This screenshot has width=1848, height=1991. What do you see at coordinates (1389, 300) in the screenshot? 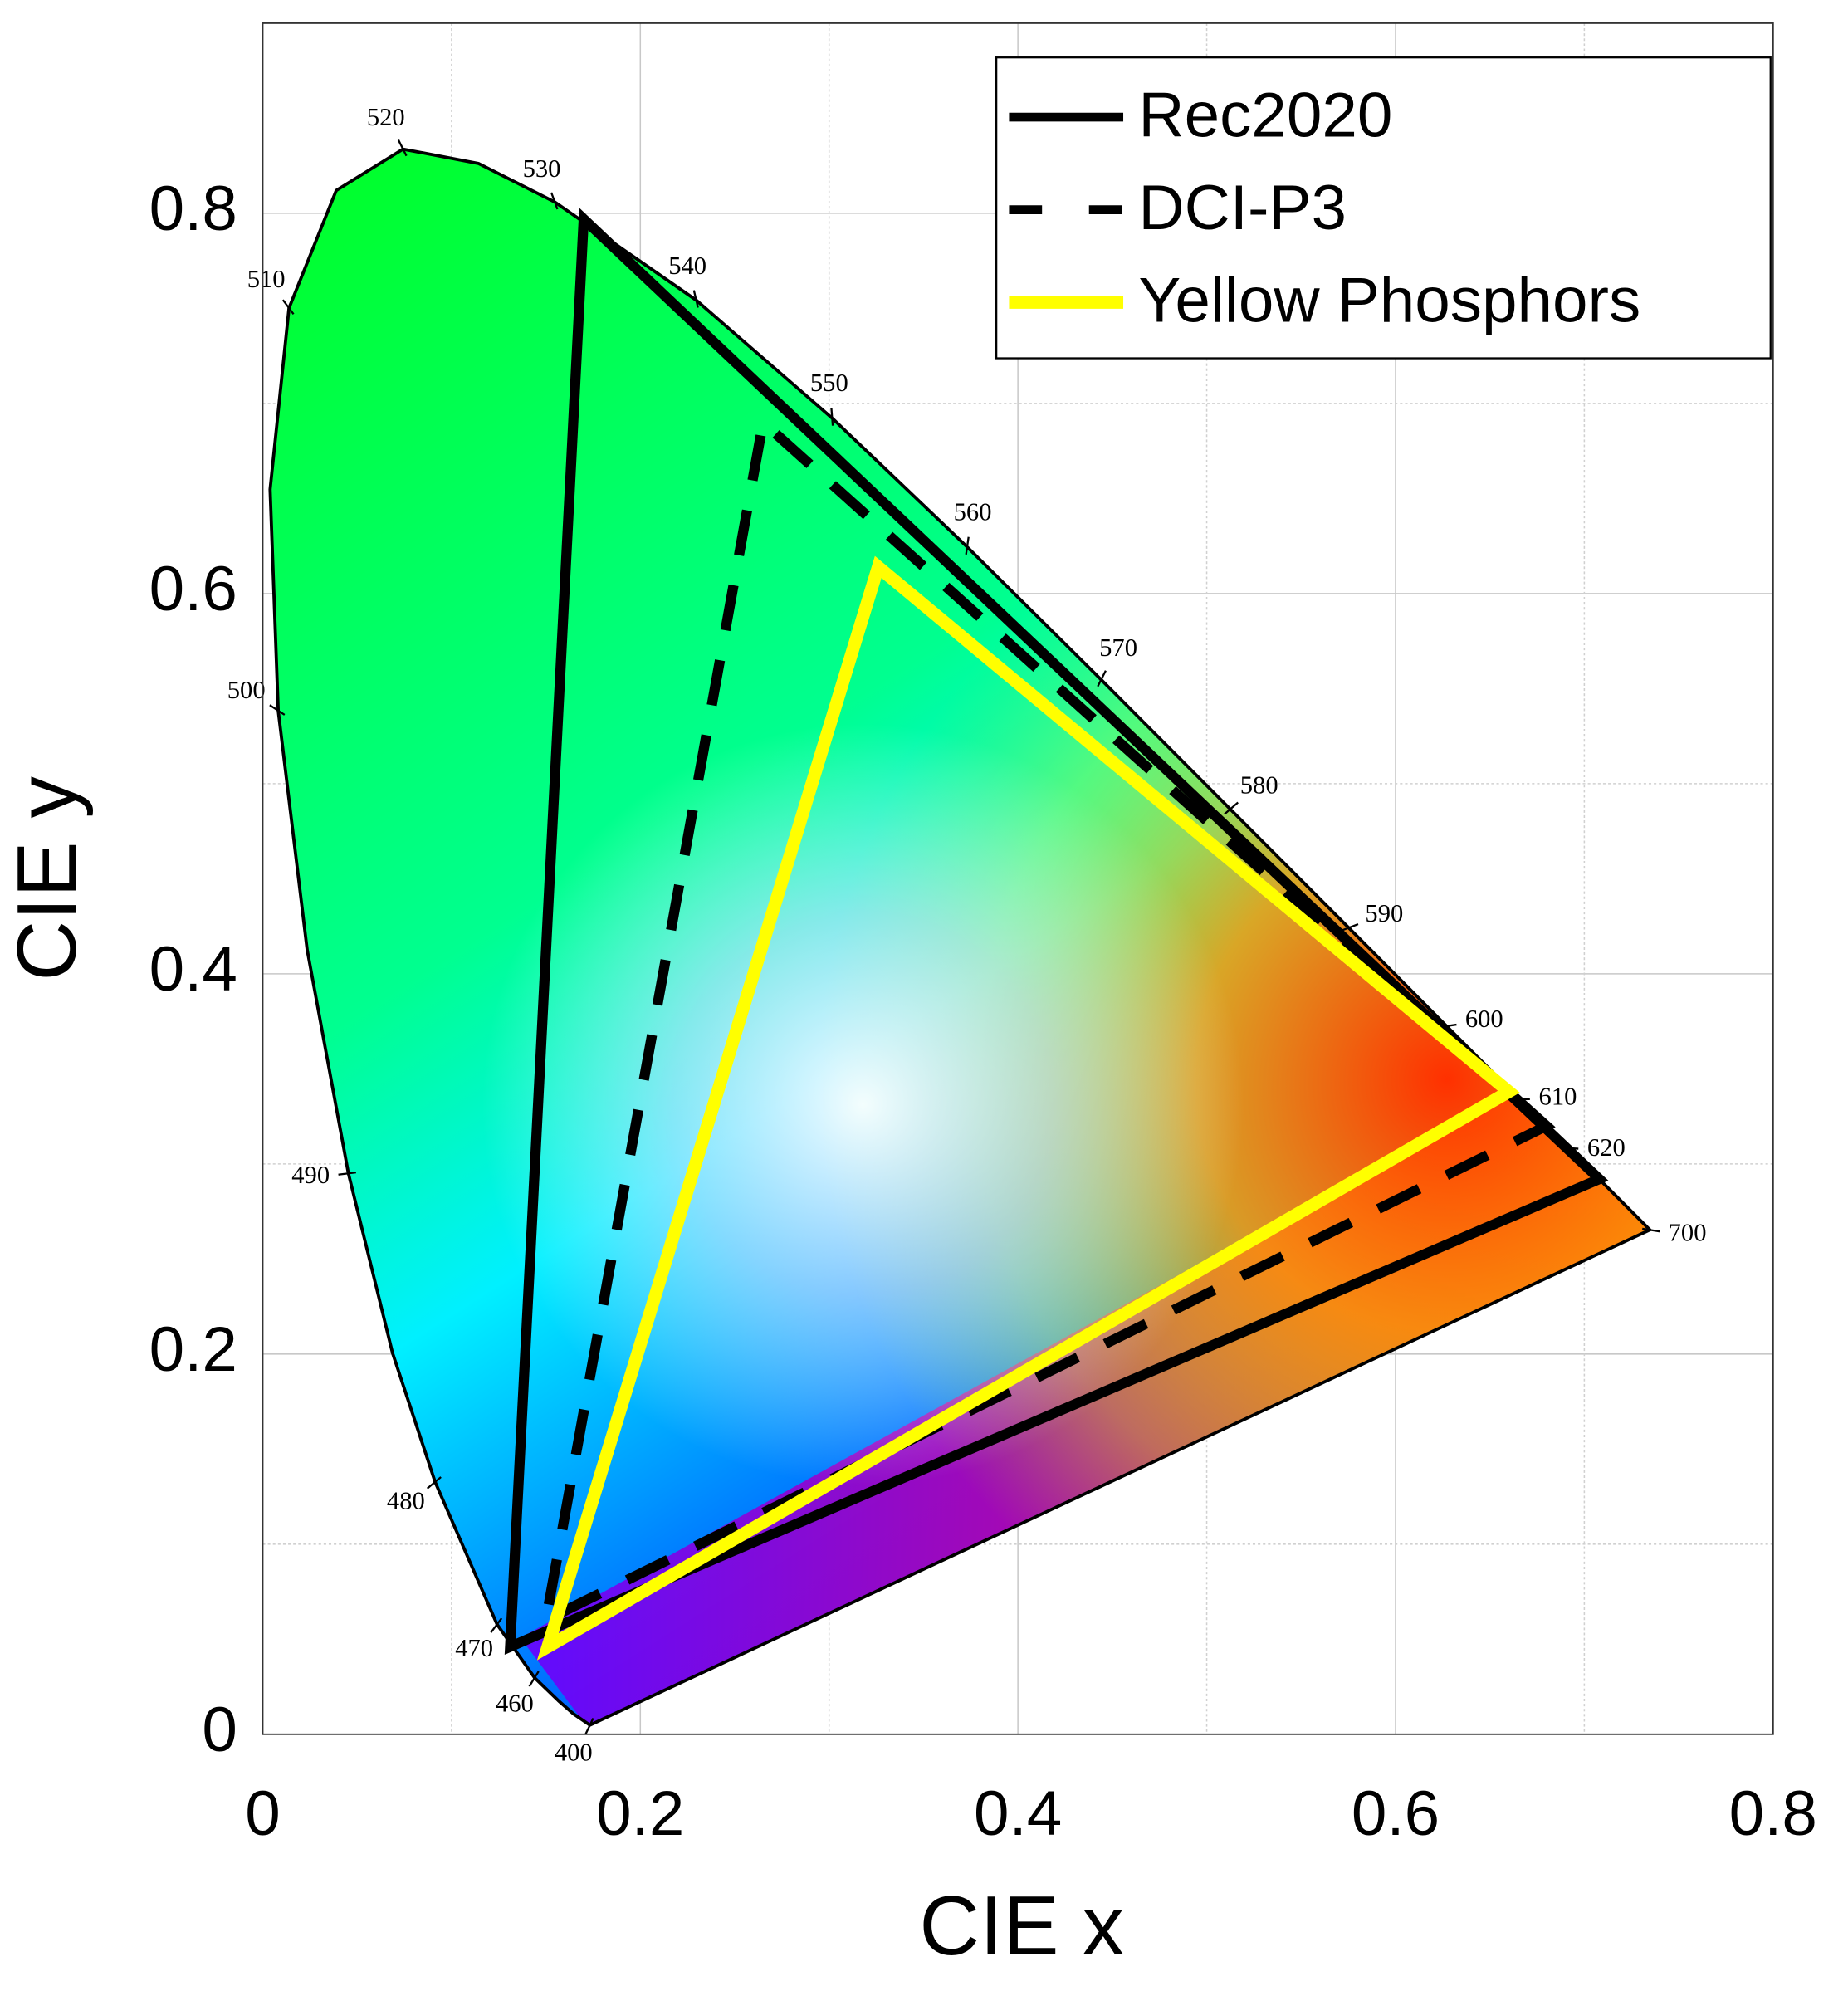
I see `legend-label: Yellow Phosphors` at bounding box center [1389, 300].